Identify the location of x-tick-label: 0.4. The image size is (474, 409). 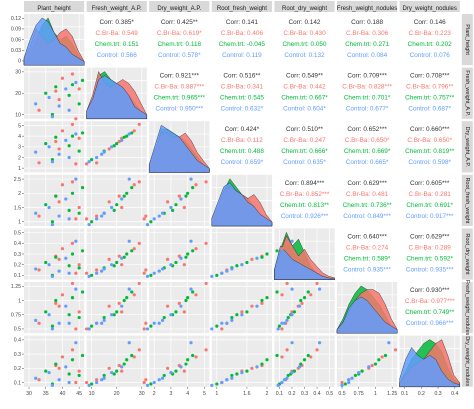
(454, 394).